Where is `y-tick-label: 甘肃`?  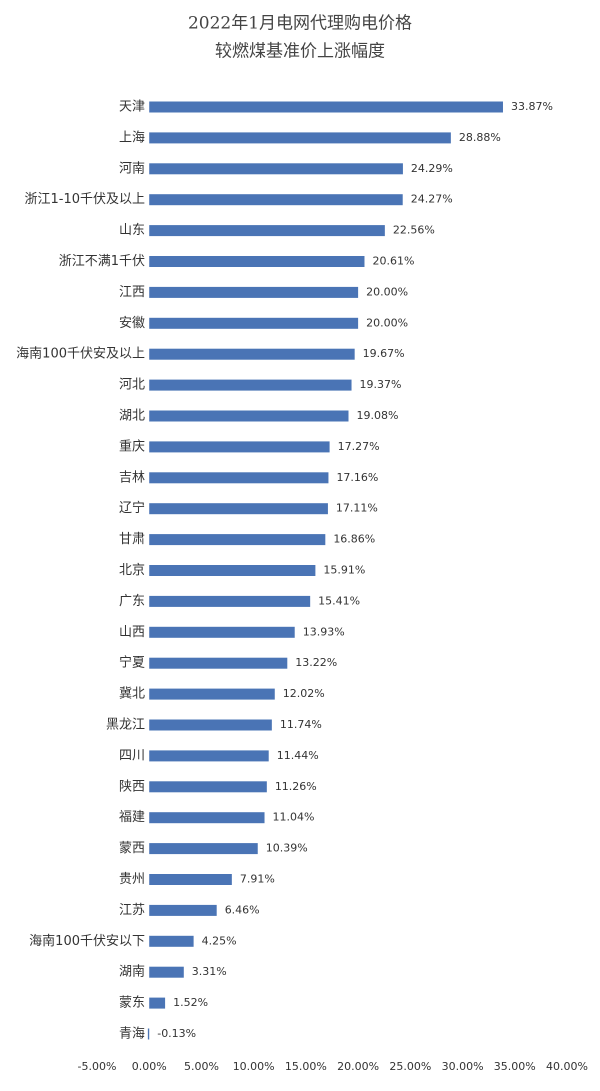
y-tick-label: 甘肃 is located at coordinates (132, 539).